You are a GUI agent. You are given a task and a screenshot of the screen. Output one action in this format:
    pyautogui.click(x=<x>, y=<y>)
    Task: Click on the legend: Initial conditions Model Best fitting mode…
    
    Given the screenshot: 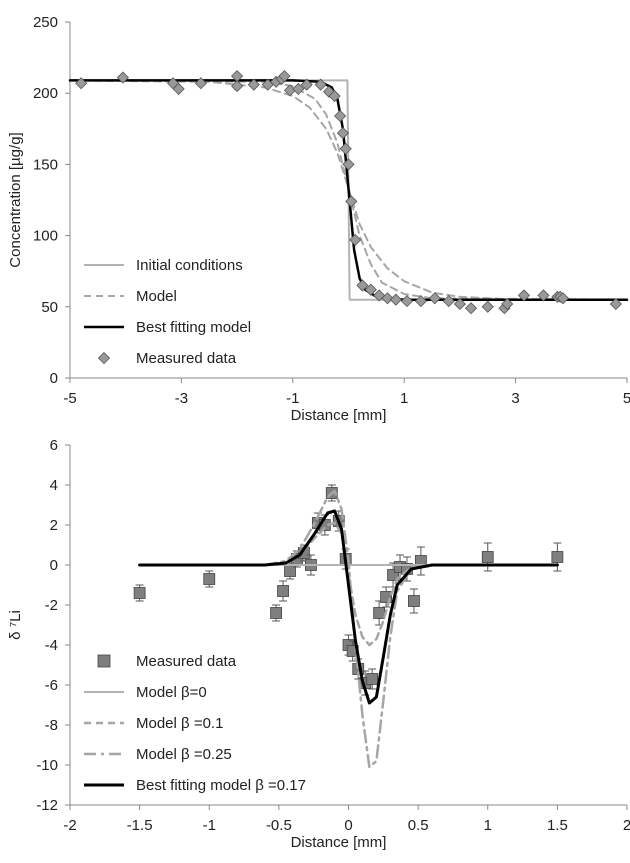 What is the action you would take?
    pyautogui.click(x=167, y=312)
    